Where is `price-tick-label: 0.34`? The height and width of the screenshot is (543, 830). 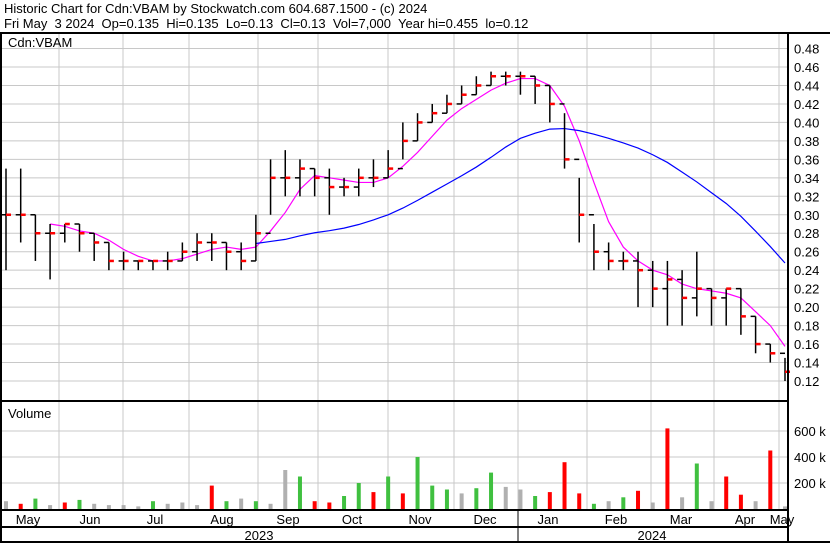
price-tick-label: 0.34 is located at coordinates (806, 178).